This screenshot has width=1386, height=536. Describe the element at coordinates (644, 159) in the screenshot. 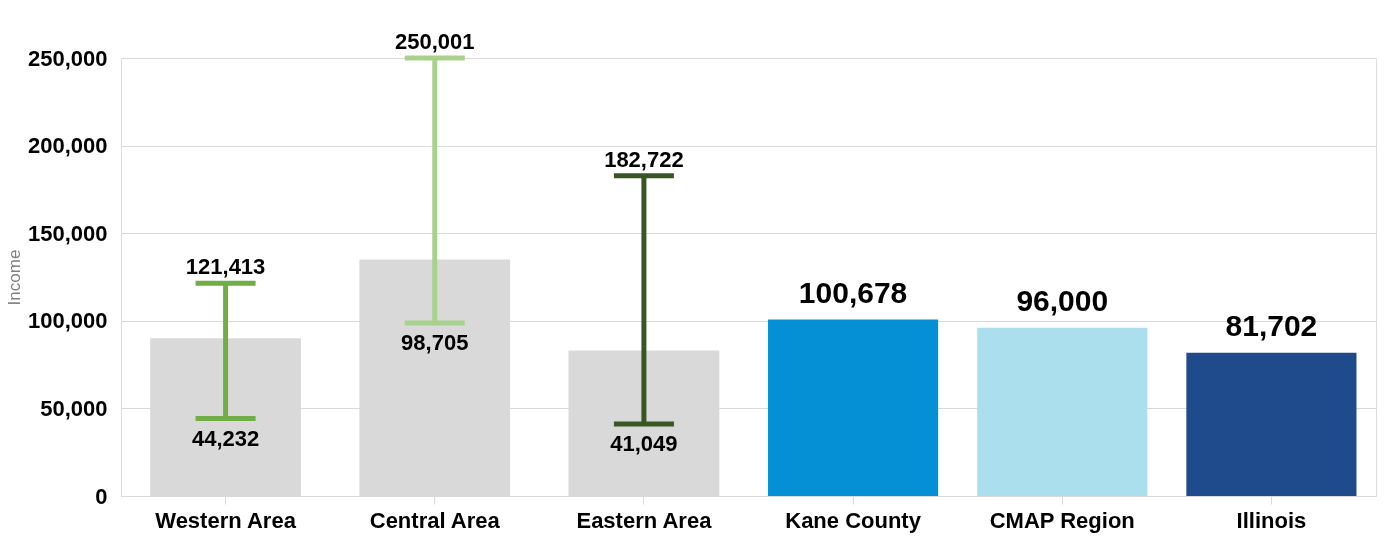

I see `annotation: 182,722` at that location.